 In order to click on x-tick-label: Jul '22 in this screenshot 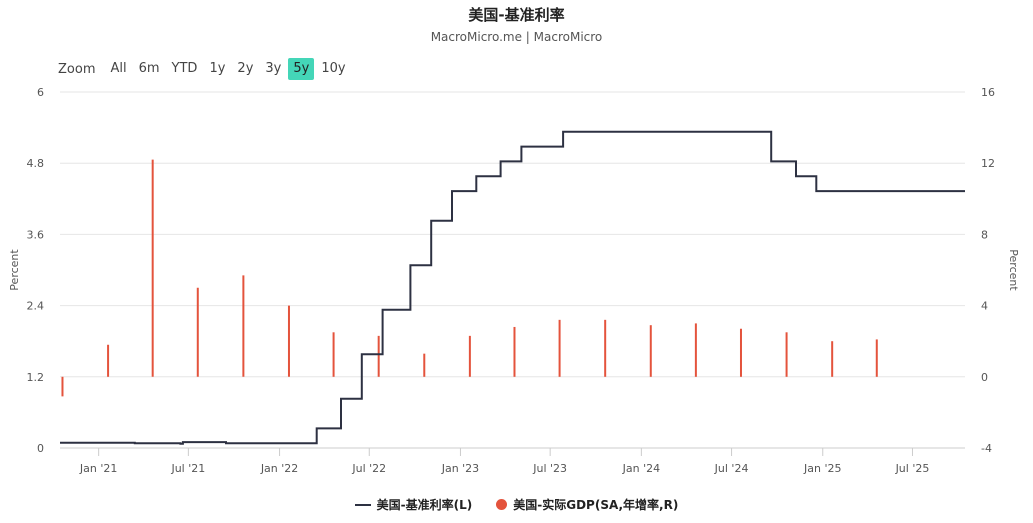, I will do `click(368, 468)`.